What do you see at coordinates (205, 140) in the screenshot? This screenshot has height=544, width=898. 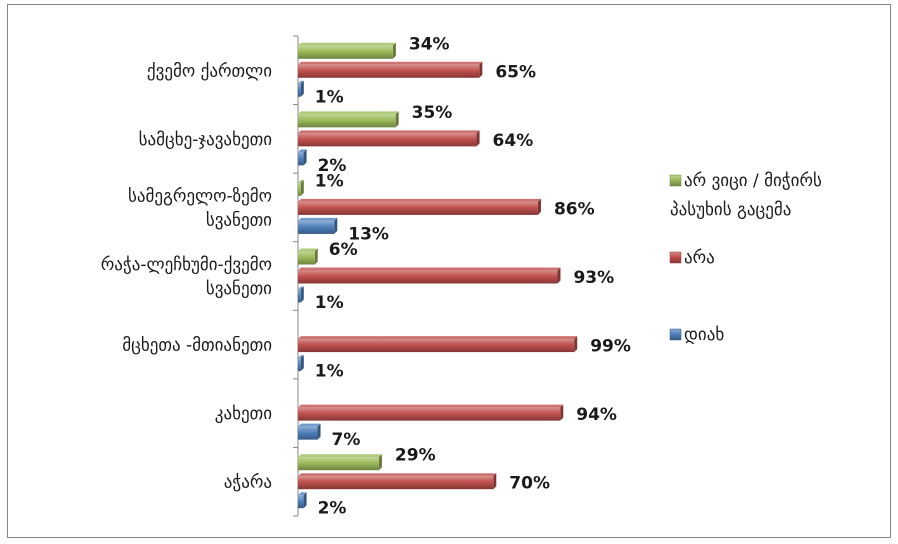 I see `category-label: სამცხე-ჯავახეთი` at bounding box center [205, 140].